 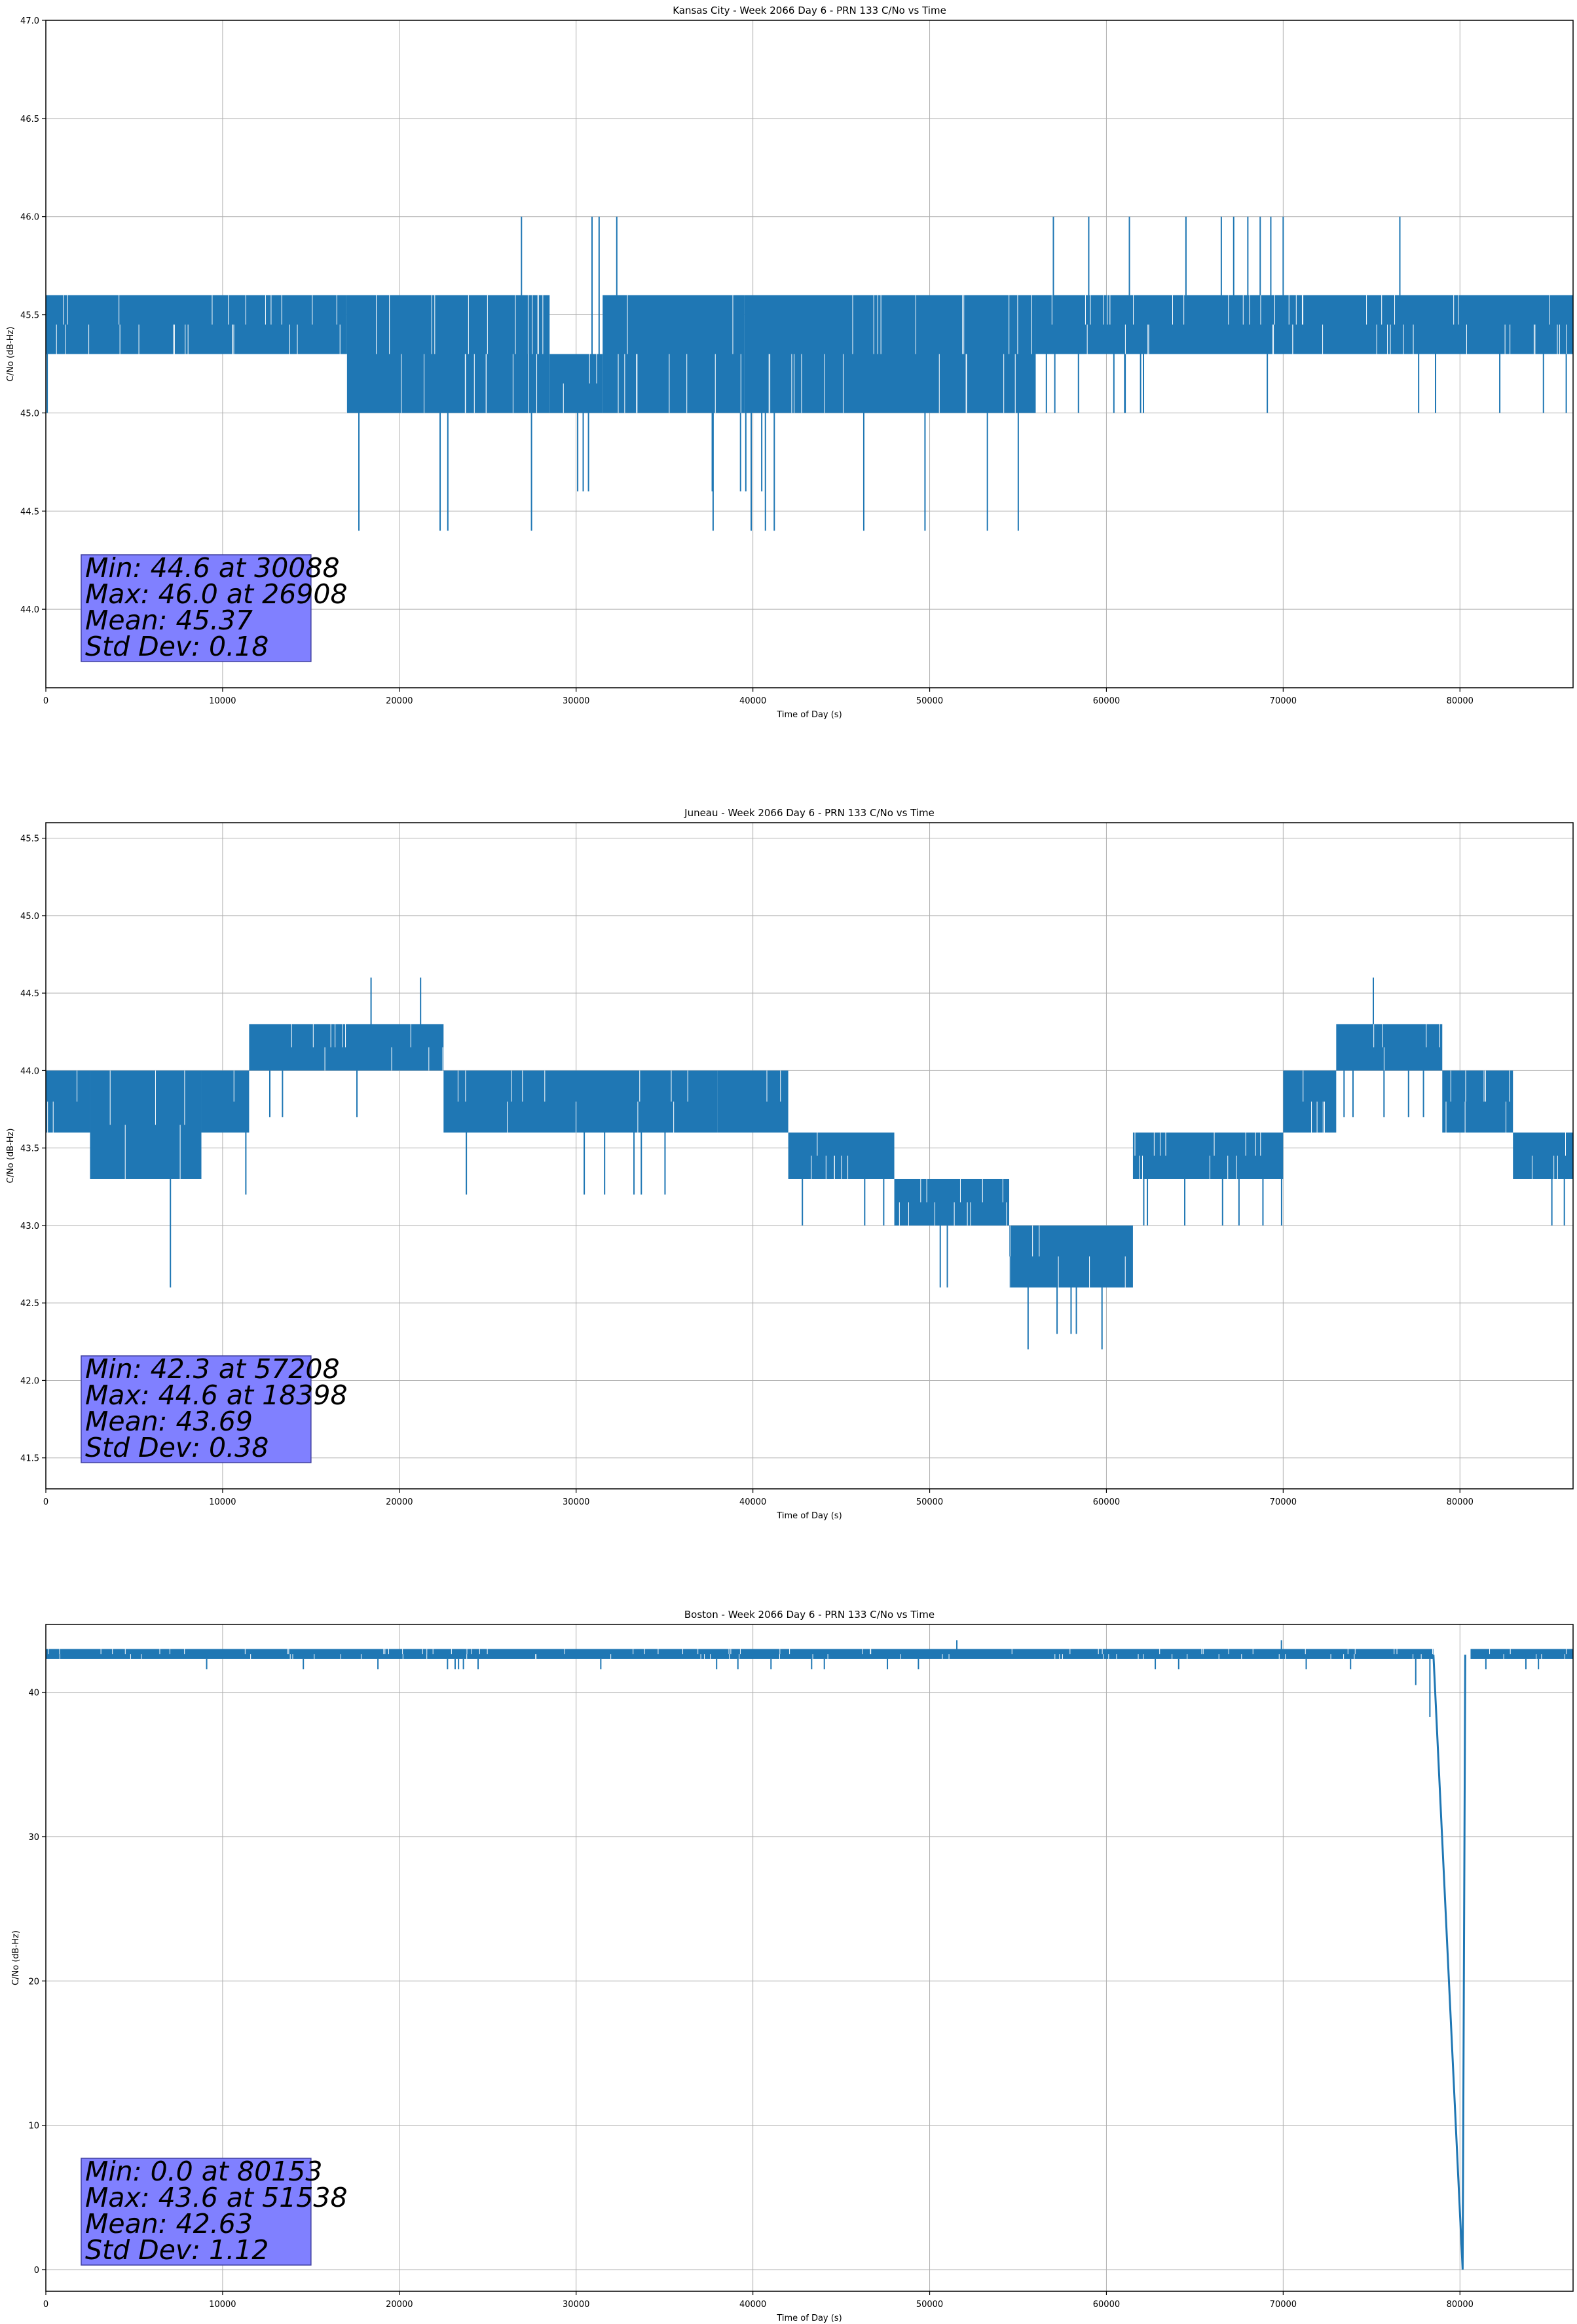 What do you see at coordinates (29, 1226) in the screenshot?
I see `y-tick-label: 43.0` at bounding box center [29, 1226].